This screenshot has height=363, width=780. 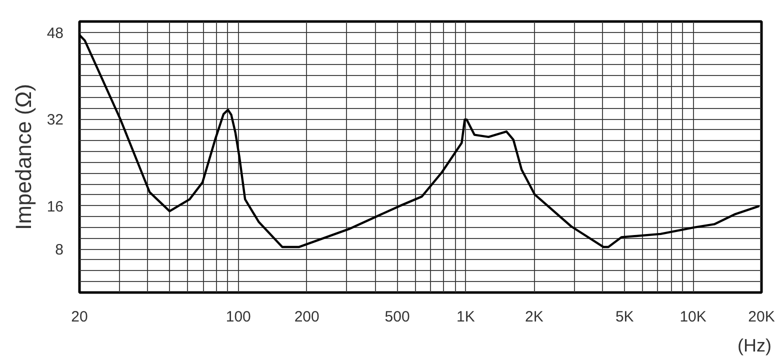 I want to click on y-tick-label: 48, so click(x=55, y=33).